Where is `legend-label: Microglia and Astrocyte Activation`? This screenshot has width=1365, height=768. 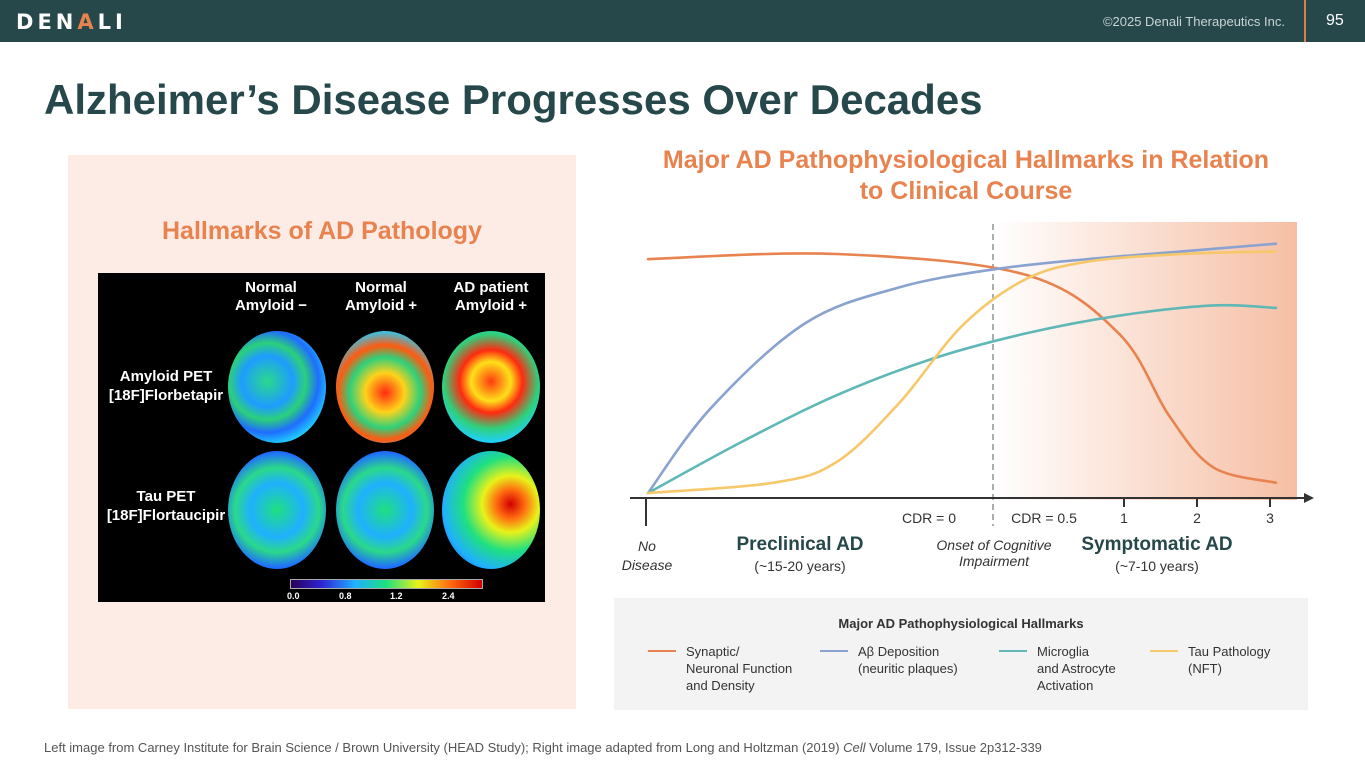
legend-label: Microglia and Astrocyte Activation is located at coordinates (1076, 668).